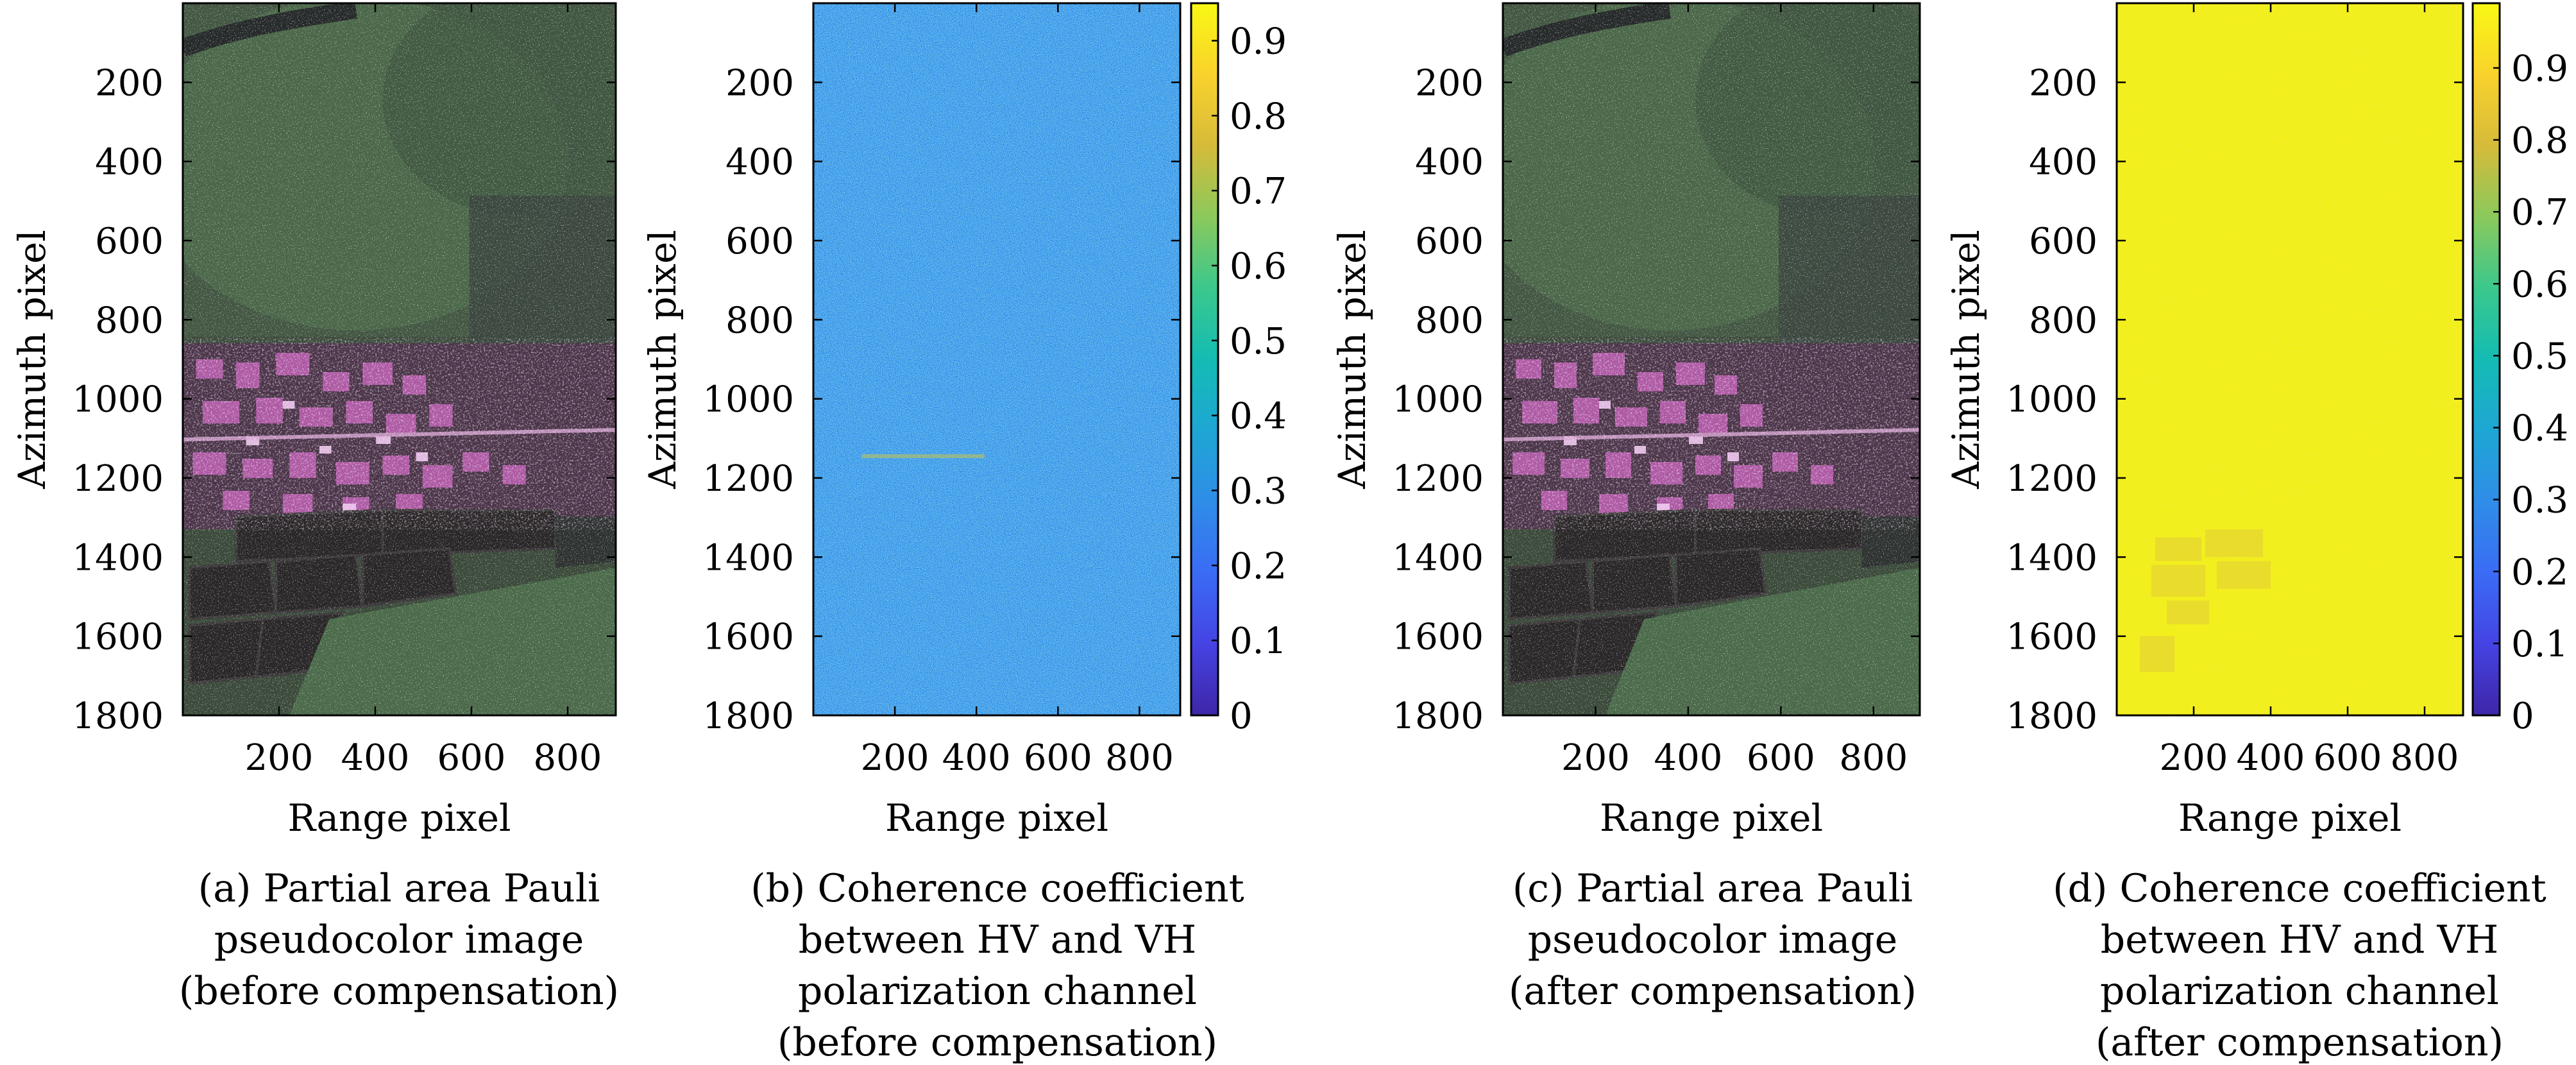  I want to click on caption-line: (c) Partial area Pauli, so click(1713, 888).